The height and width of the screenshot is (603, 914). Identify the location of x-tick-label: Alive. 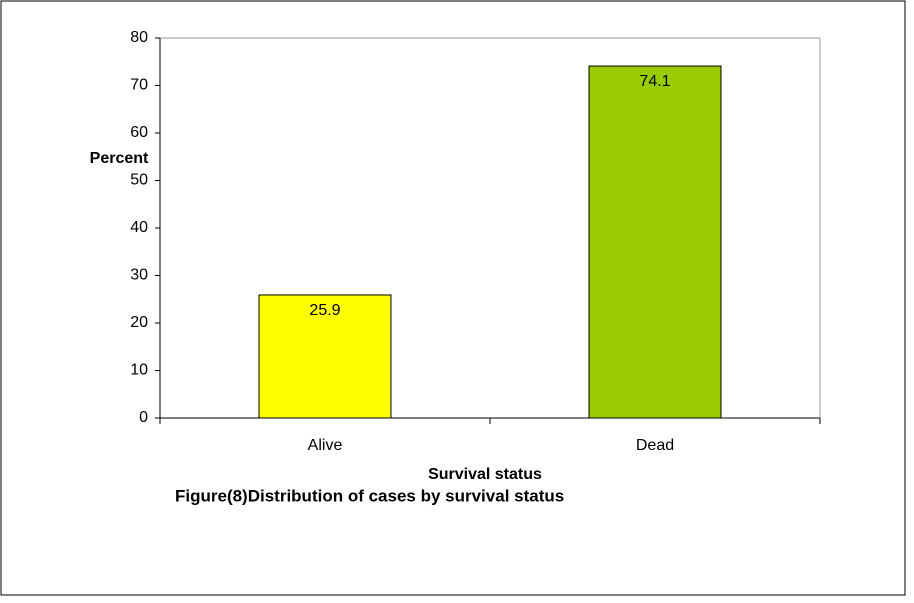
(325, 445).